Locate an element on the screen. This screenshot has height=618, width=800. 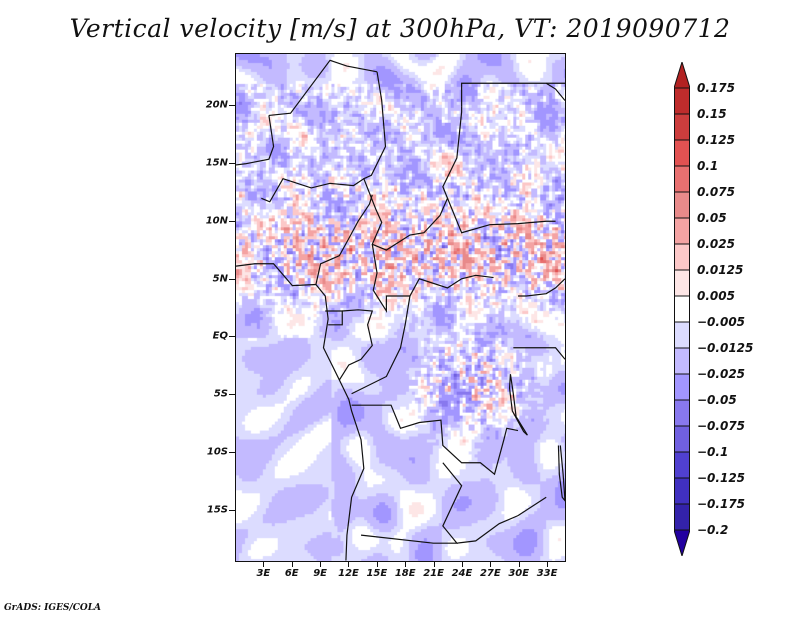
lon-tick-label: 9E is located at coordinates (320, 573).